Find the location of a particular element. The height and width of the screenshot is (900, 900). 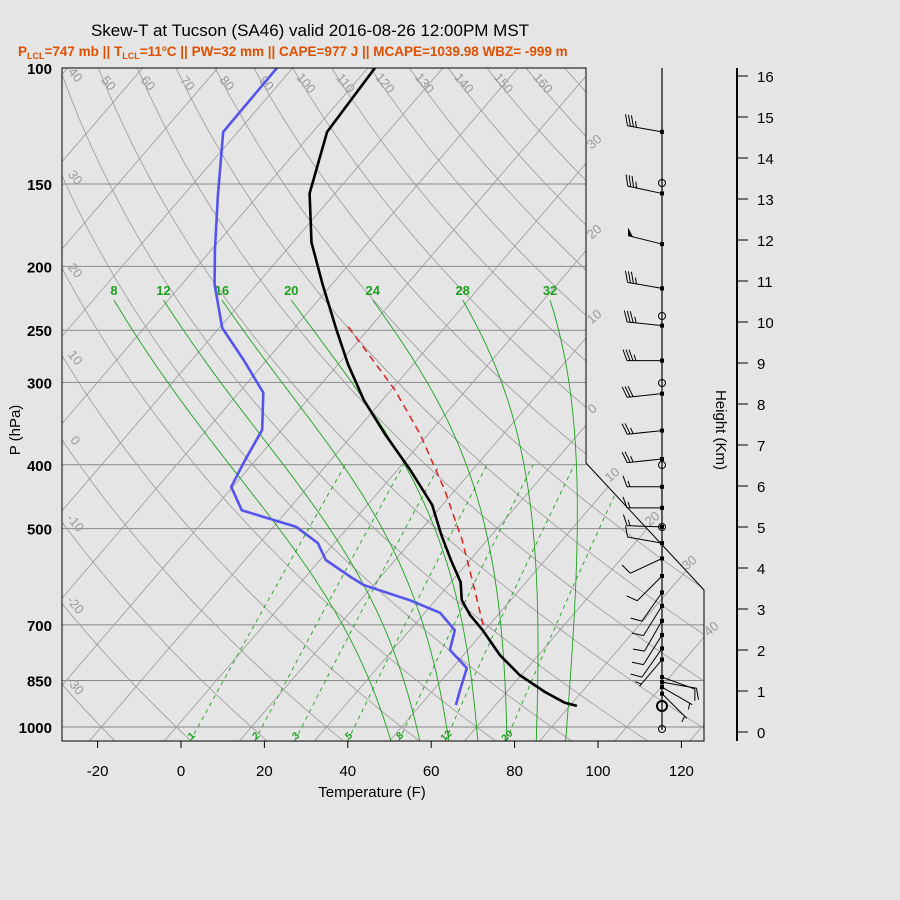

x-tick-label: 20 is located at coordinates (264, 771).